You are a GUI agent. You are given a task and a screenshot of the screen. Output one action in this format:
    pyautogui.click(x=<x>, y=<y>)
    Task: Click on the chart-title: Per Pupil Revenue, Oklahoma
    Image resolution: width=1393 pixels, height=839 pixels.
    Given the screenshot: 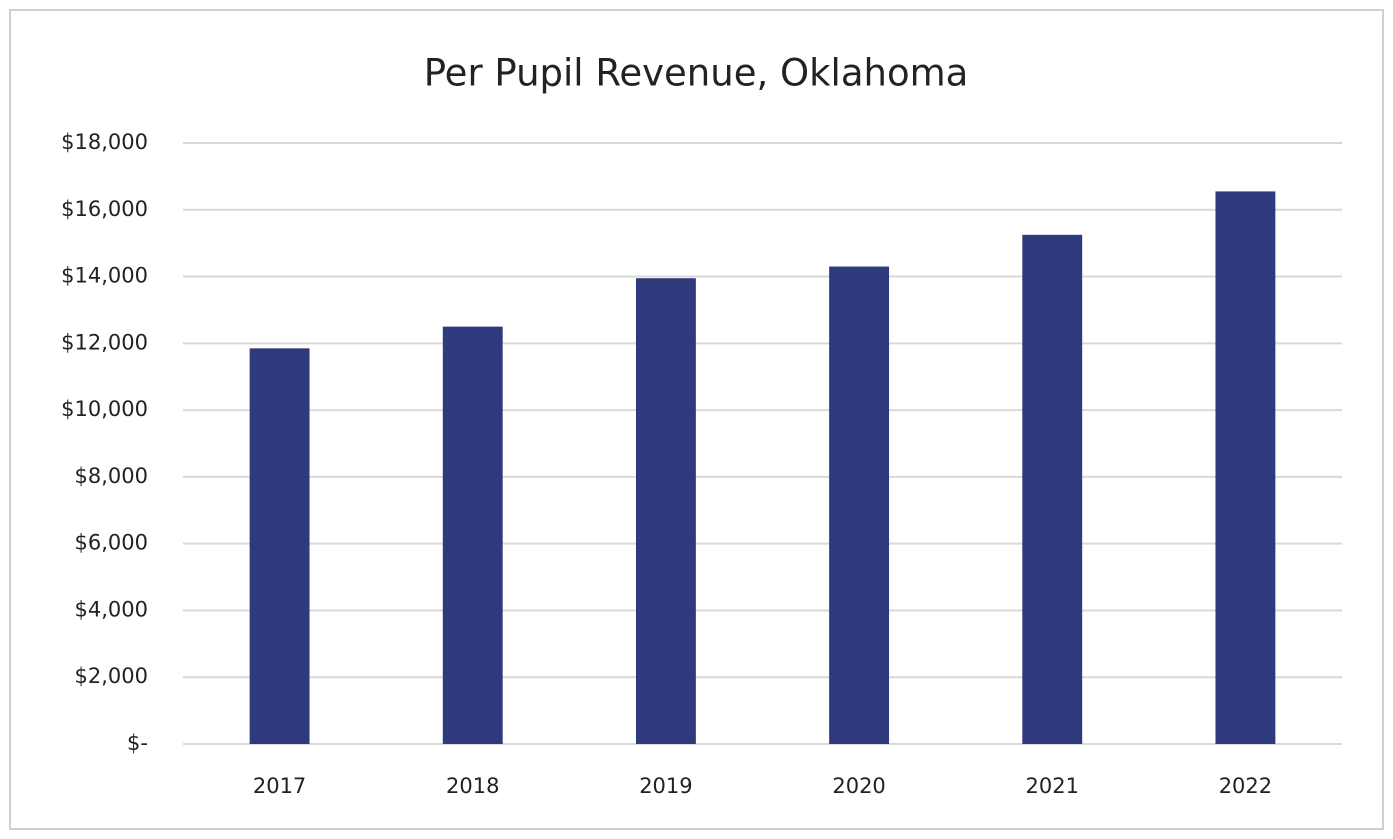 What is the action you would take?
    pyautogui.click(x=696, y=73)
    